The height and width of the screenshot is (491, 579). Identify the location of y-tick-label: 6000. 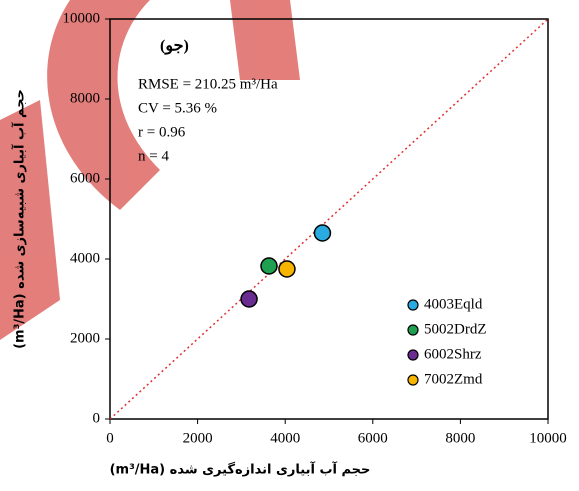
(85, 178).